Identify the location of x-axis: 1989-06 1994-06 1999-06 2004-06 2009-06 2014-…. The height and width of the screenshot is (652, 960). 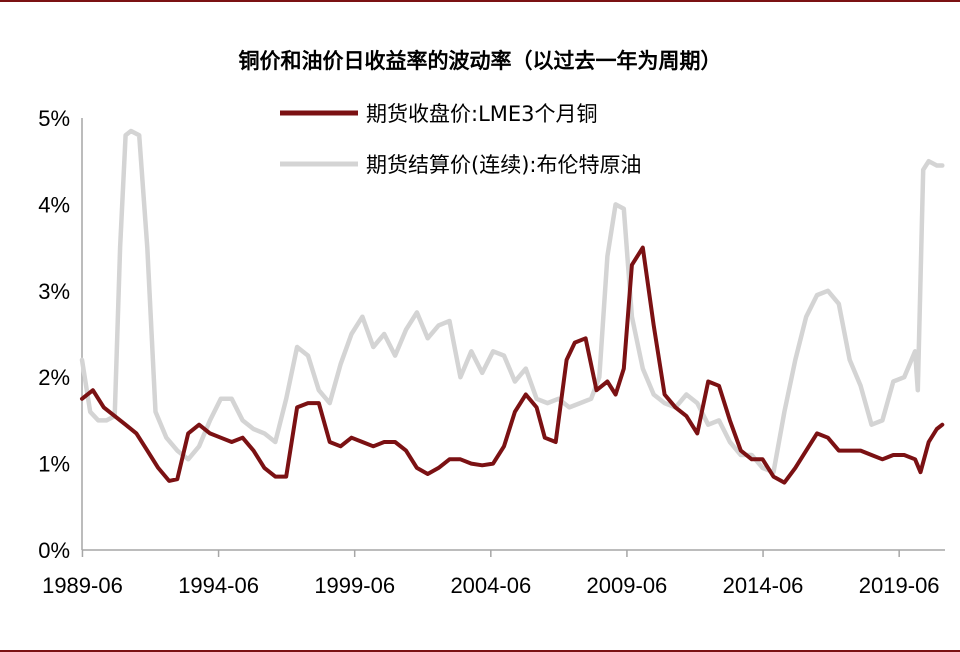
(493, 573).